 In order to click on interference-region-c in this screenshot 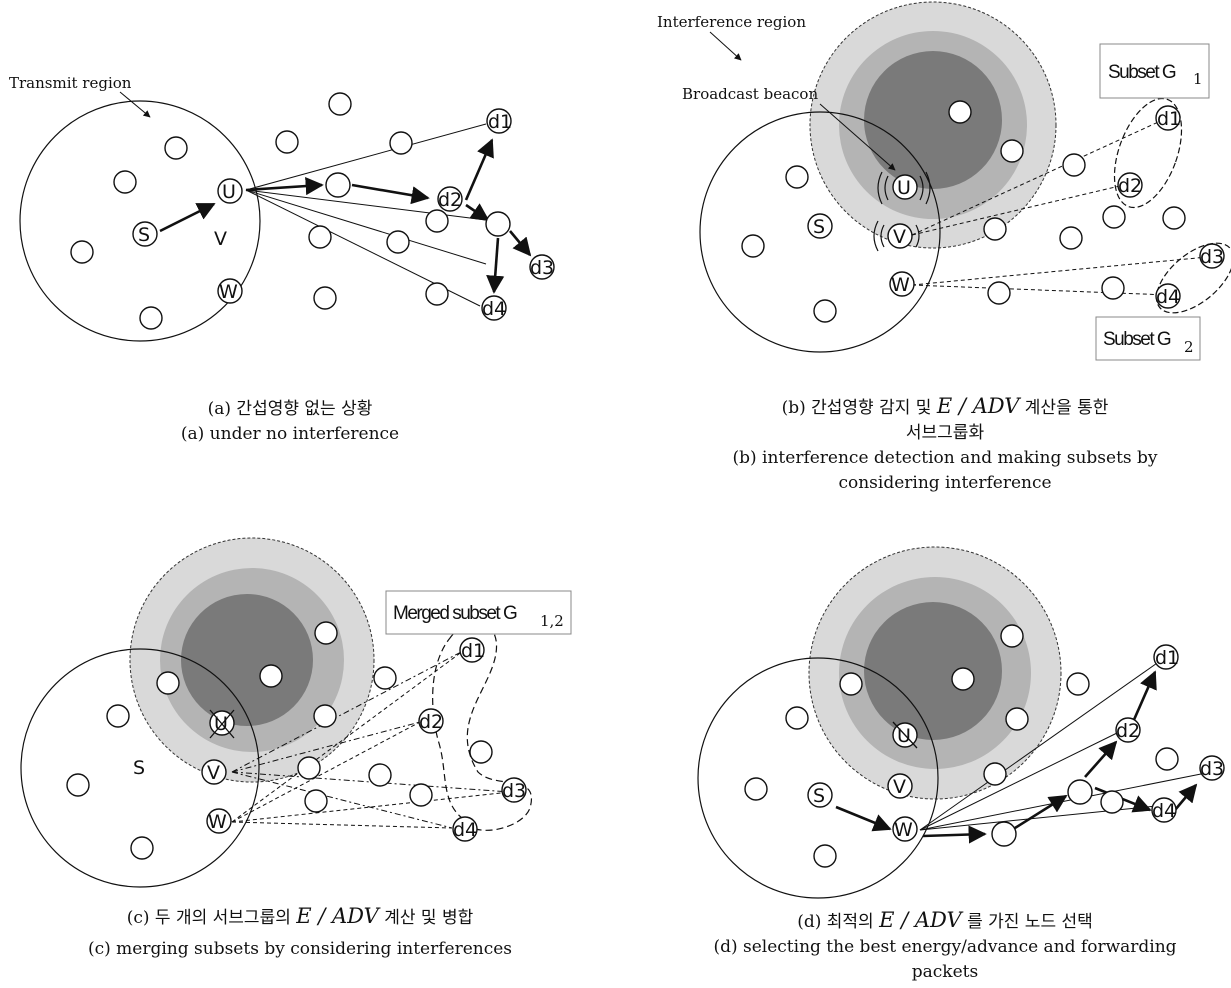, I will do `click(252, 660)`.